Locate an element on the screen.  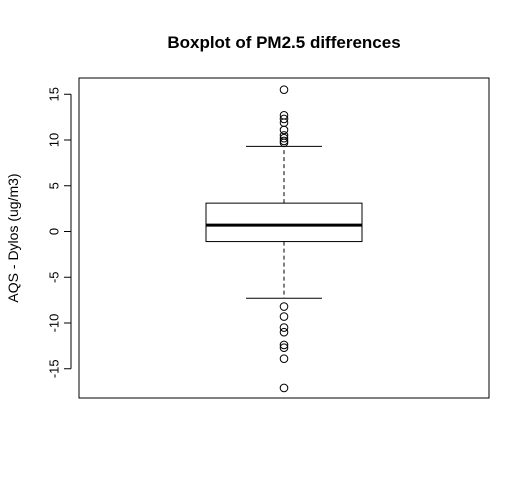
iqr-box is located at coordinates (284, 222).